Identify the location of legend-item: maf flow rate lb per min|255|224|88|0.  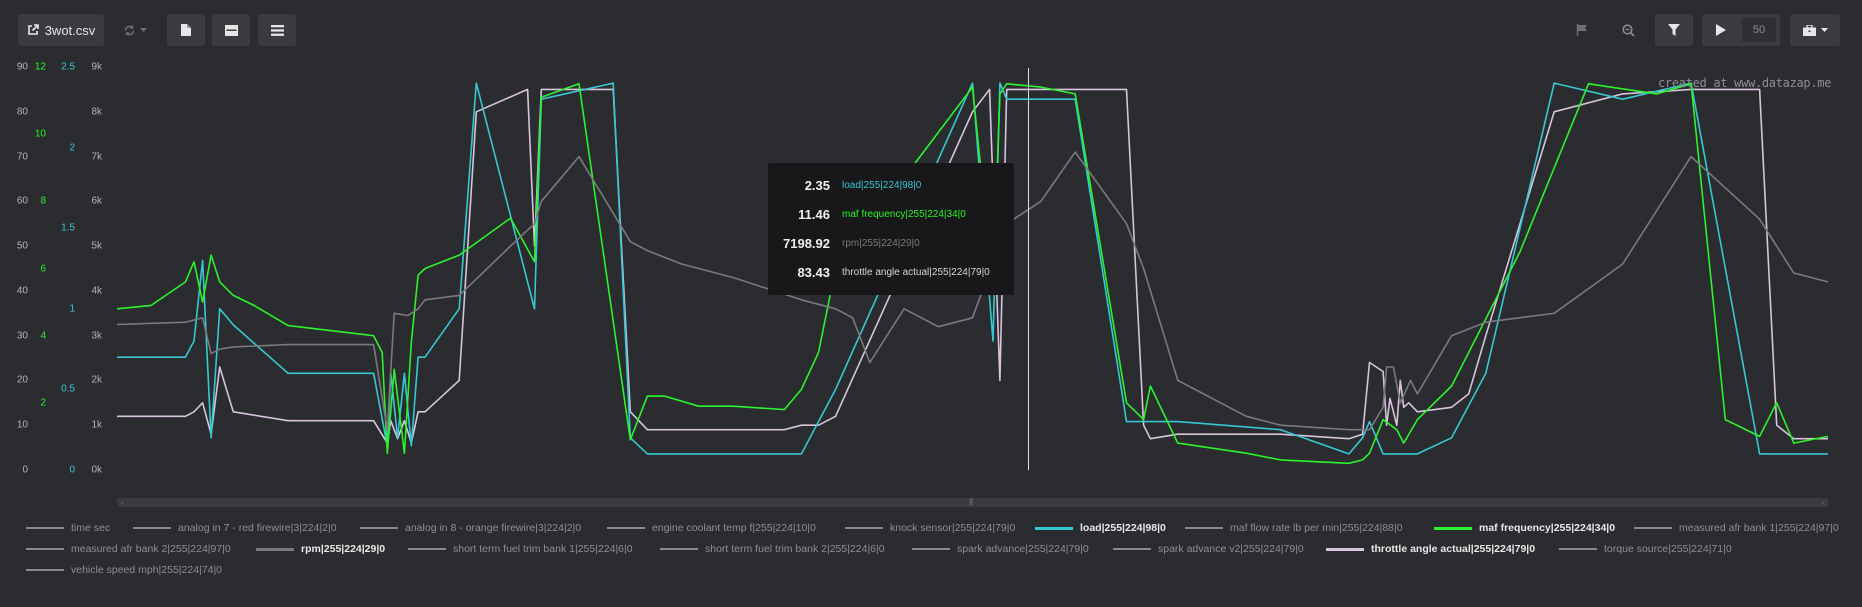
(1294, 528).